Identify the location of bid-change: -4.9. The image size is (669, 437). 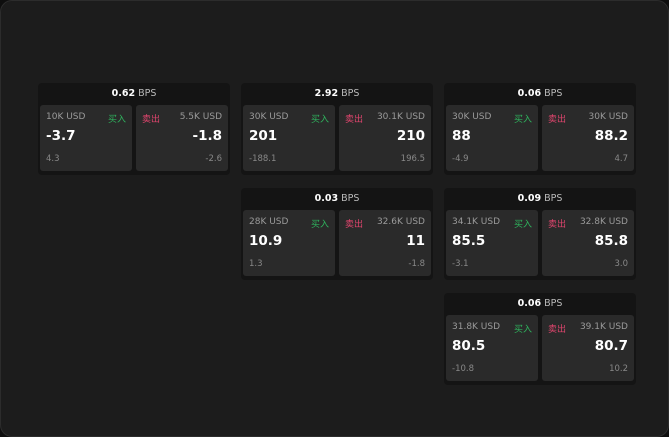
(460, 159).